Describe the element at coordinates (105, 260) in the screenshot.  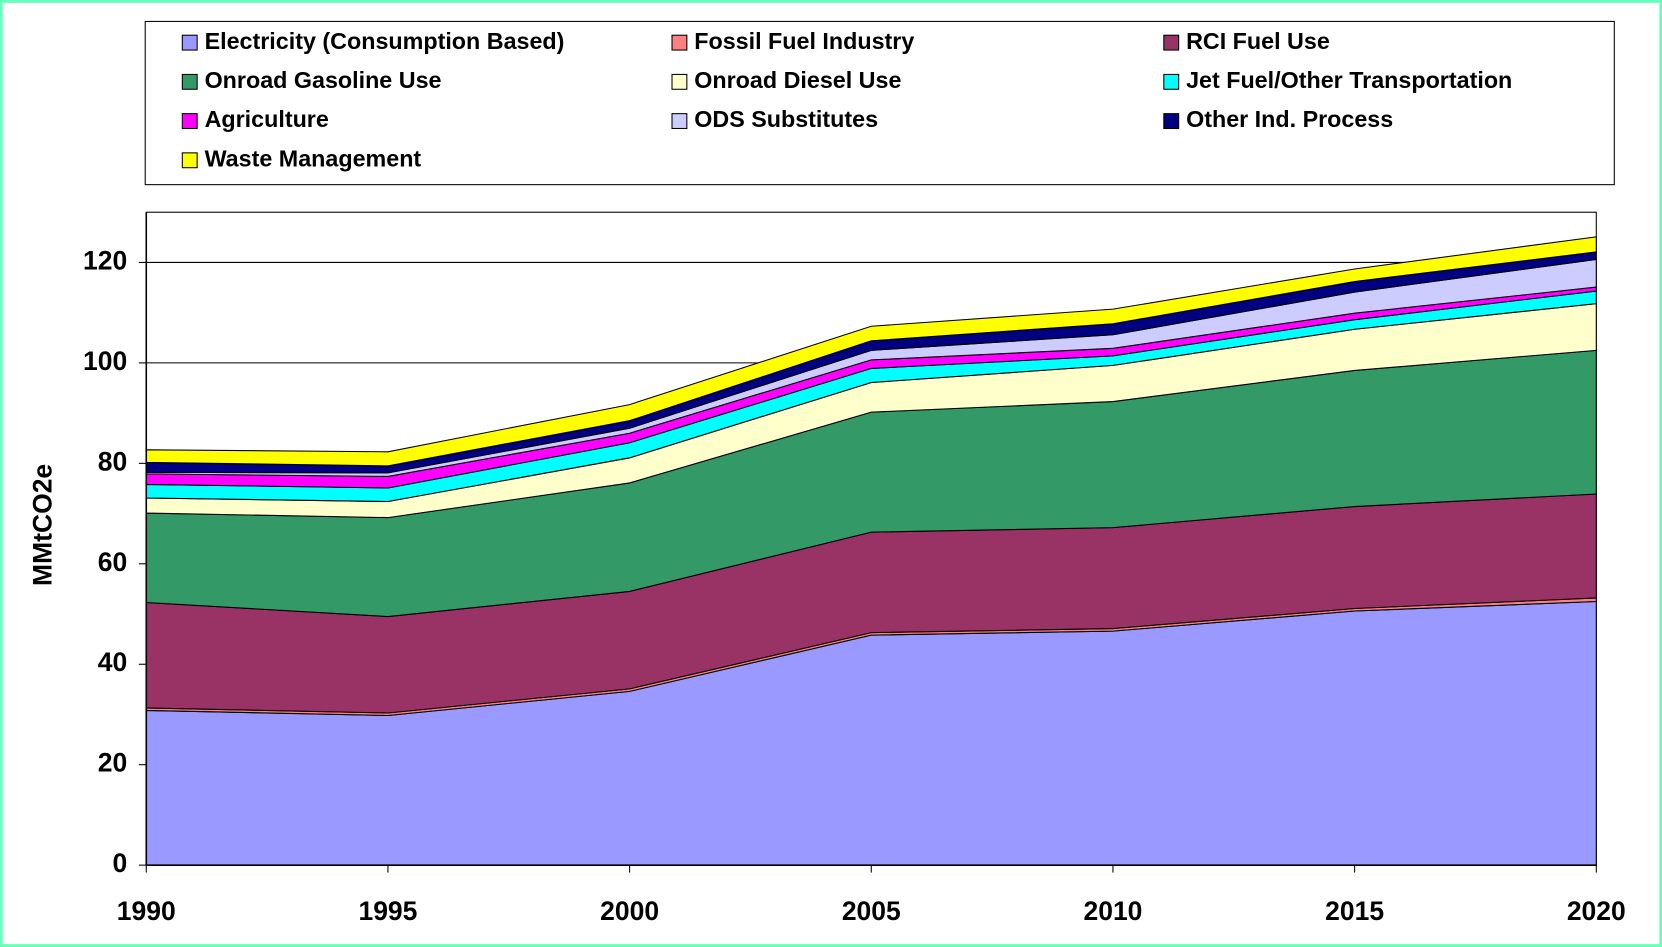
I see `y-tick-label: 120` at that location.